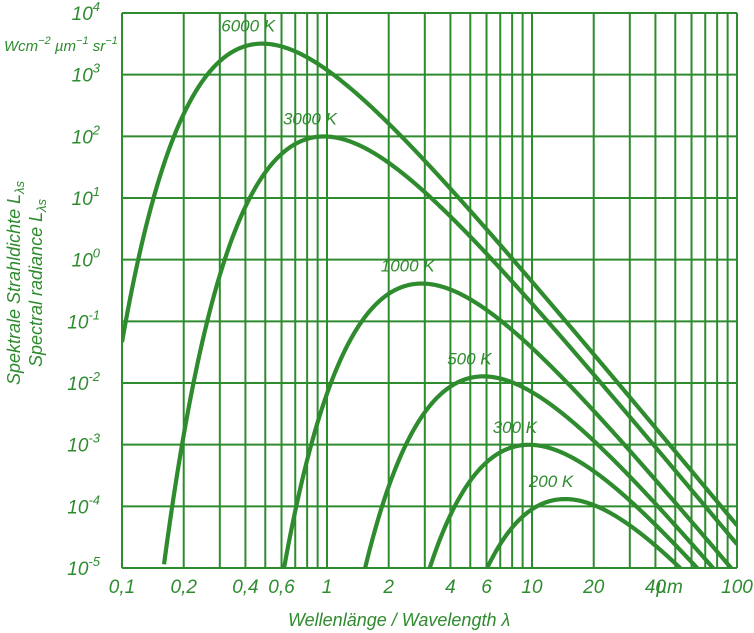 This screenshot has height=633, width=754. What do you see at coordinates (669, 587) in the screenshot?
I see `x-unit-label: µm` at bounding box center [669, 587].